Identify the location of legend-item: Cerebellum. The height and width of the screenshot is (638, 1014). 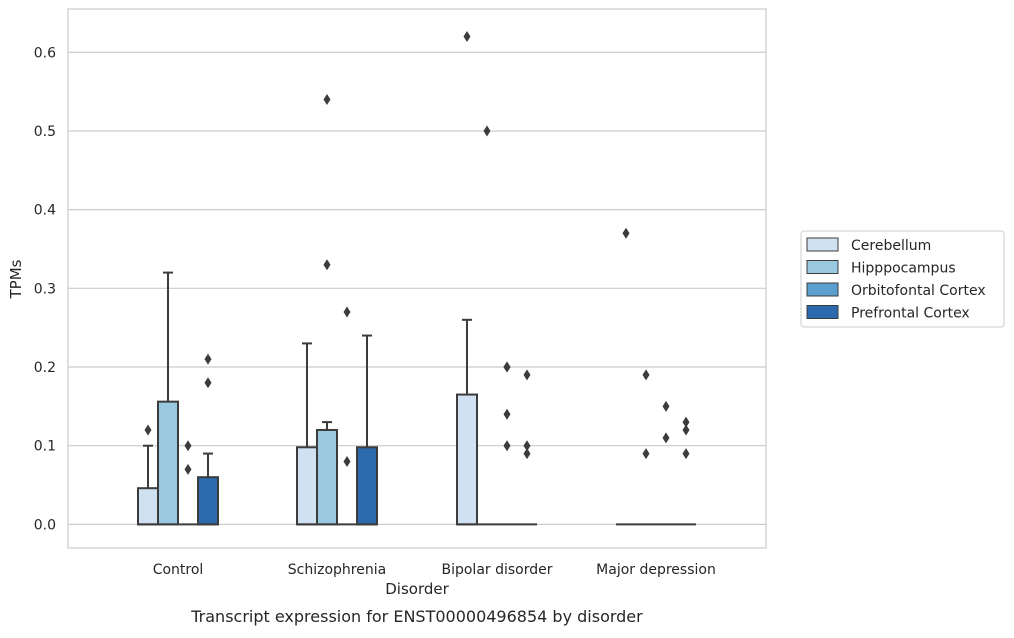
(868, 245).